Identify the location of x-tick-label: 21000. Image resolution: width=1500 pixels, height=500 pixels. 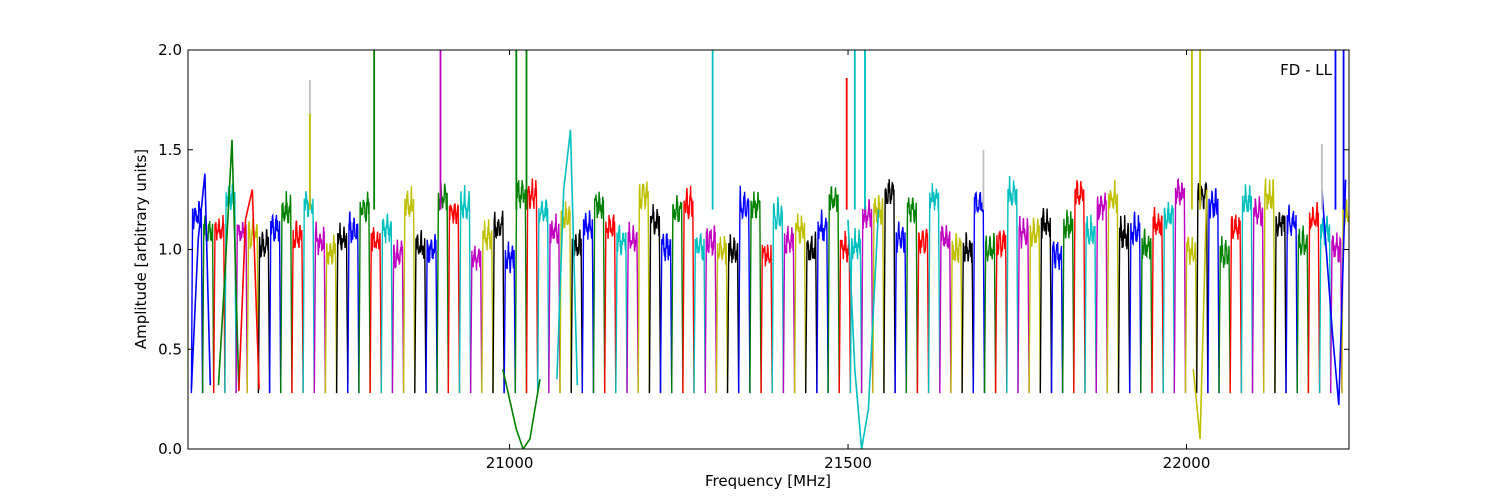
(510, 463).